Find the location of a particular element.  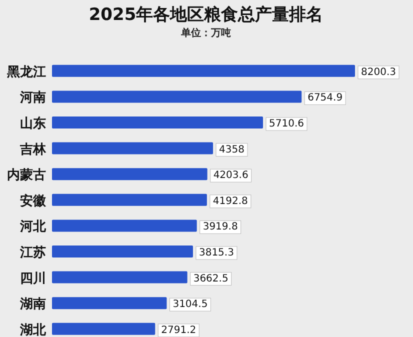

data-label: 3919.8 is located at coordinates (220, 227).